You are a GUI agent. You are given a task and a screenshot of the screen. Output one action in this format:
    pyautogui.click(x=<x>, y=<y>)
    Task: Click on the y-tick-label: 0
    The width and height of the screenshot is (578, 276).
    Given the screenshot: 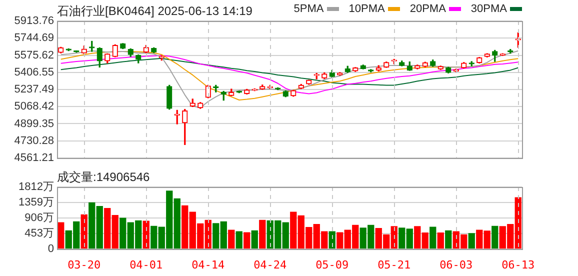 What is the action you would take?
    pyautogui.click(x=51, y=248)
    